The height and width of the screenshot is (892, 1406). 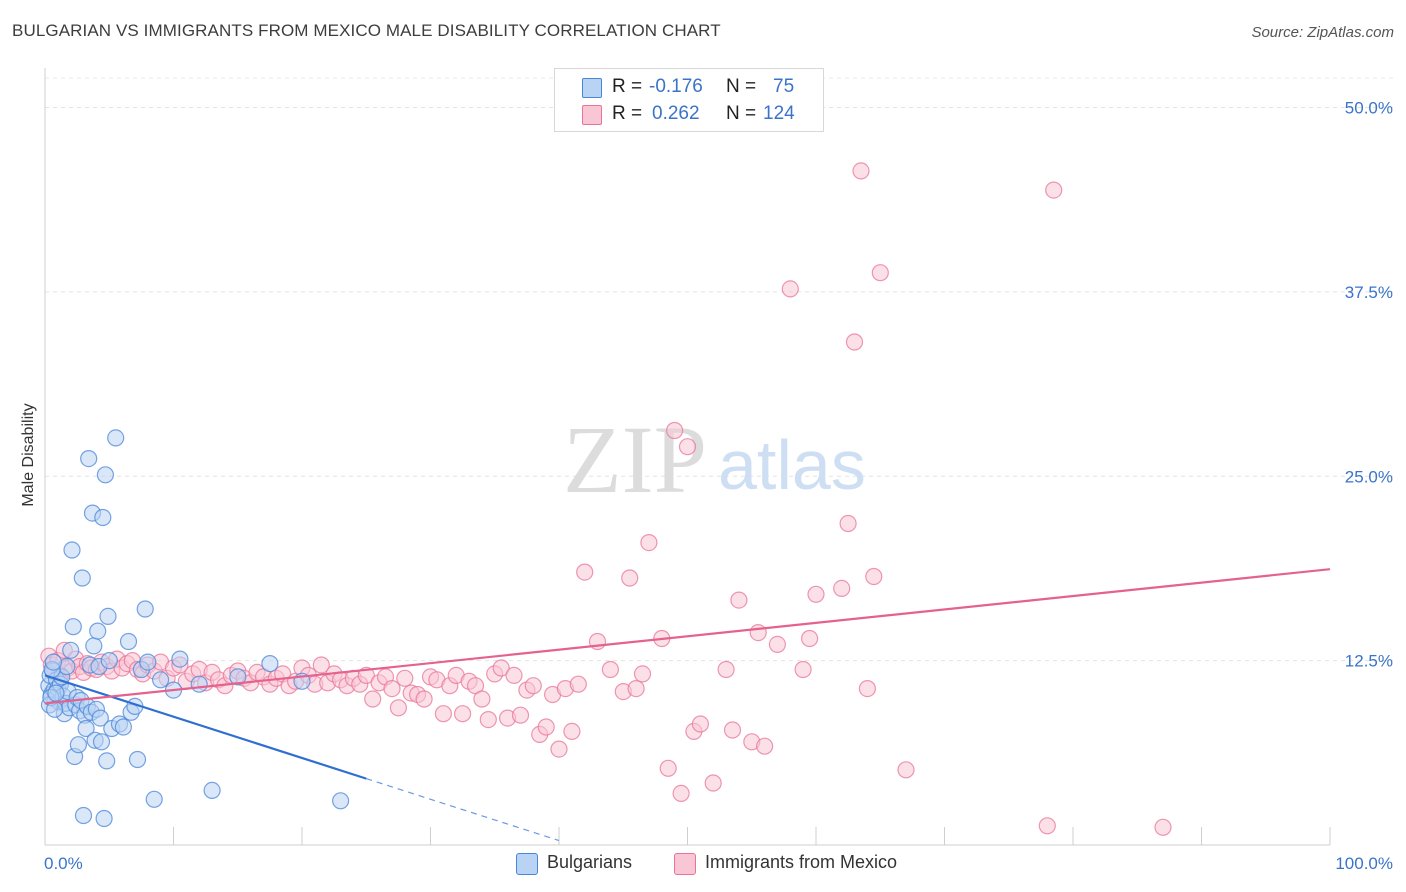 What do you see at coordinates (527, 864) in the screenshot?
I see `legend-swatch-bulgarians` at bounding box center [527, 864].